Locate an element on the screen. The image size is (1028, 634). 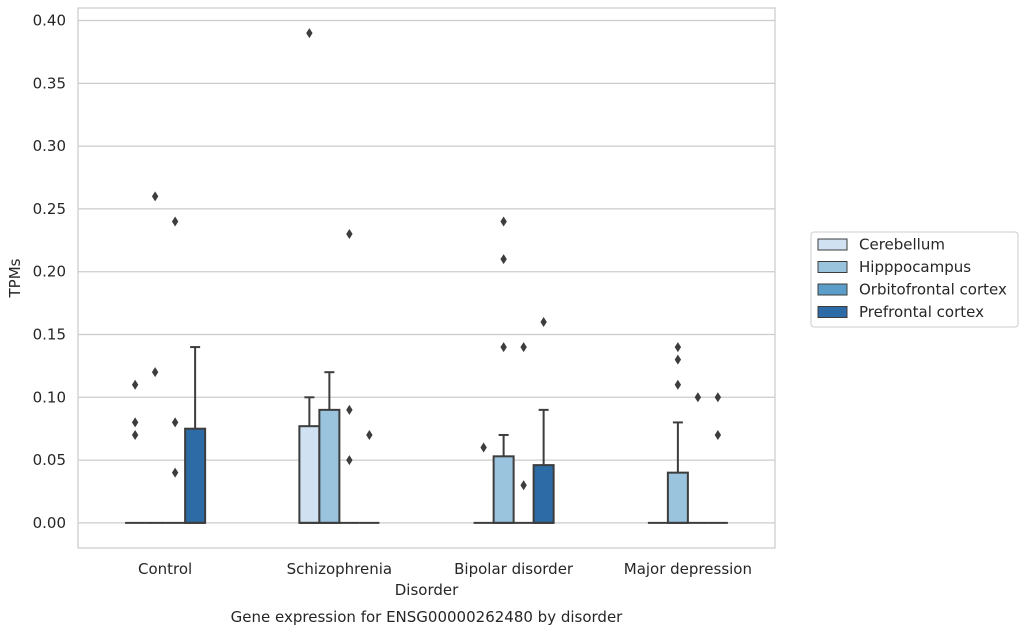
x-tick-label: Schizophrenia is located at coordinates (339, 569).